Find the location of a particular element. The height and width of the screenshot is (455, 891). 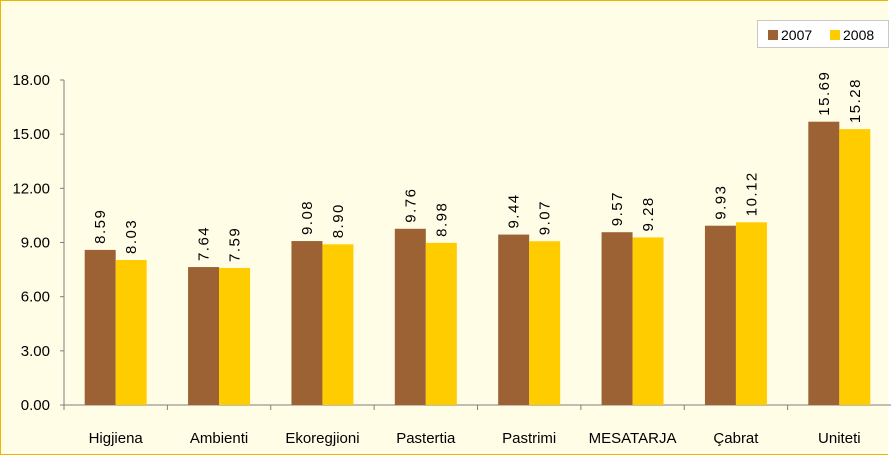

data-label-2008: 9.28 is located at coordinates (648, 213).